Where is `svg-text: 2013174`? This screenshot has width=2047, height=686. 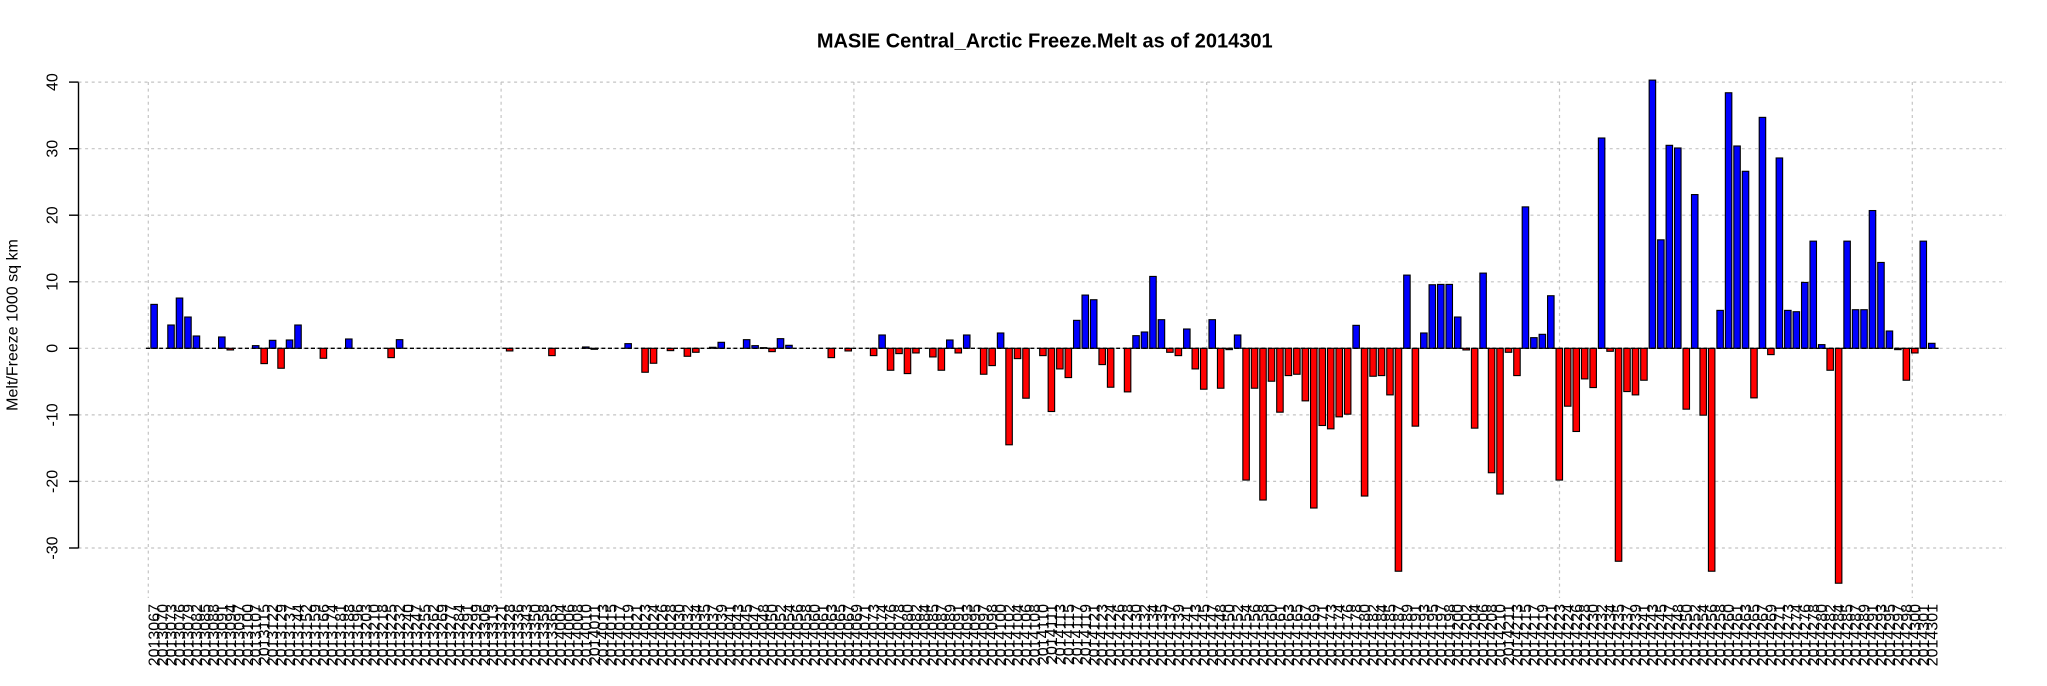
svg-text: 2013174 is located at coordinates (332, 635).